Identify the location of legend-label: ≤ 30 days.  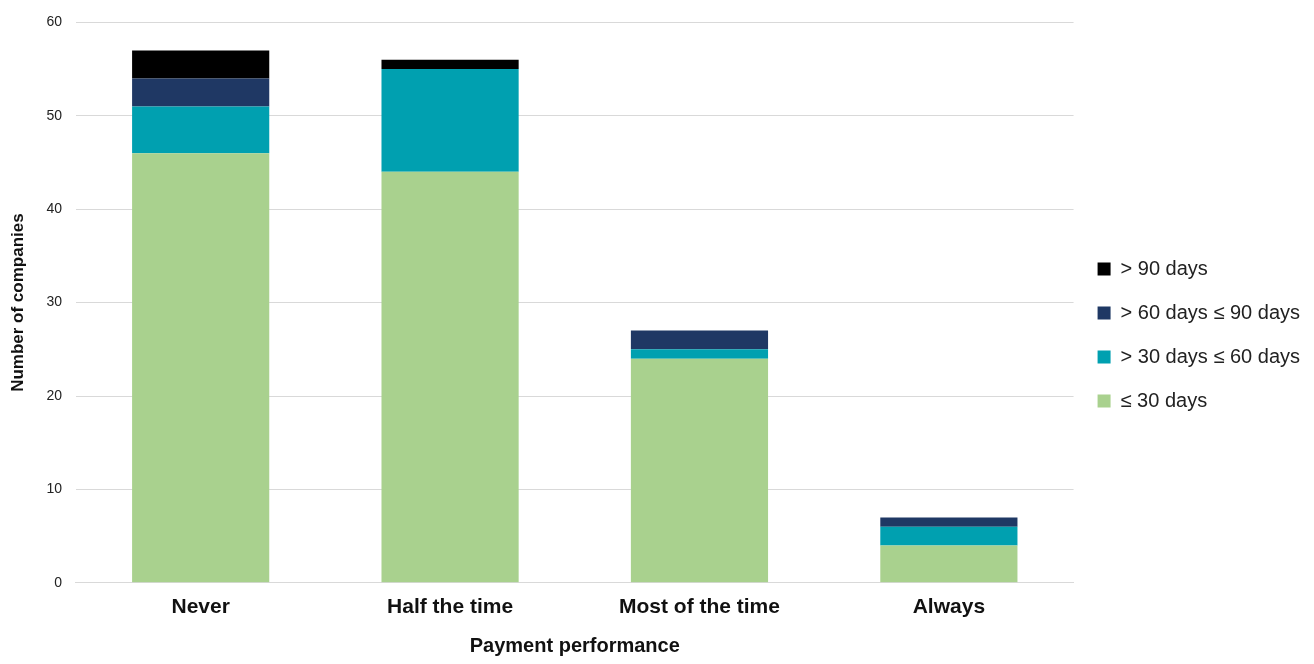
(1164, 399).